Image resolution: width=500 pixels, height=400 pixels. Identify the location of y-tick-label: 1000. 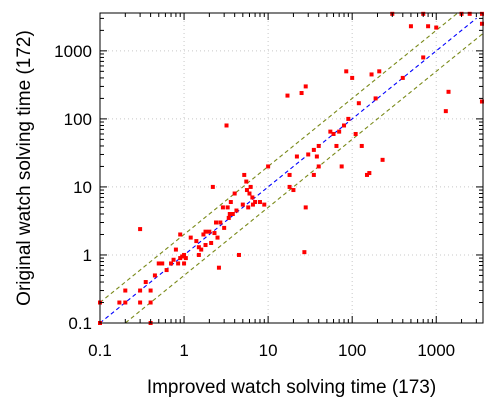
(73, 51).